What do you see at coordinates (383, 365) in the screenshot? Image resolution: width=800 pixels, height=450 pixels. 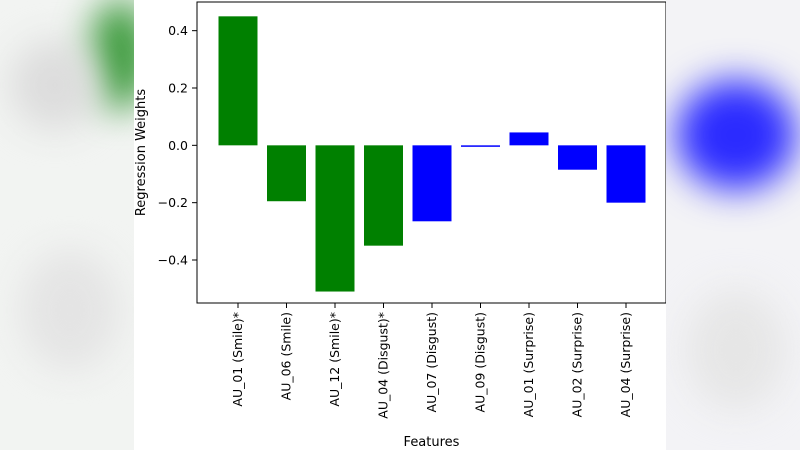 I see `x-tick-label: AU_04 (Disgust)*` at bounding box center [383, 365].